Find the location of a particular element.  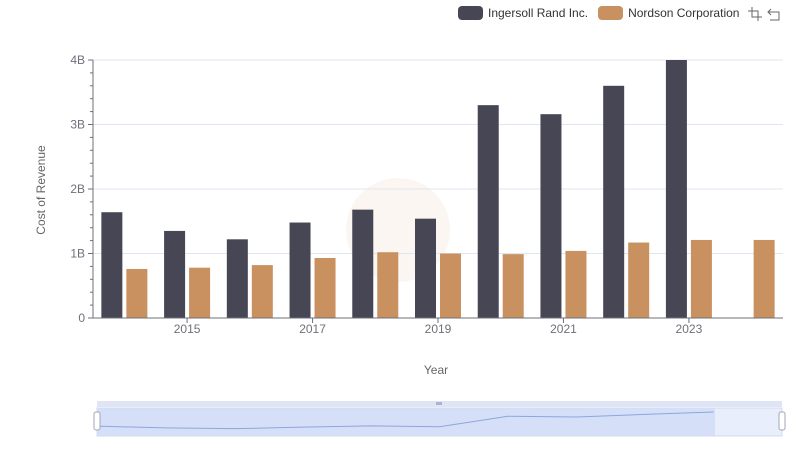

legend: Ingersoll Rand Inc. Nordson Corporation is located at coordinates (603, 13).